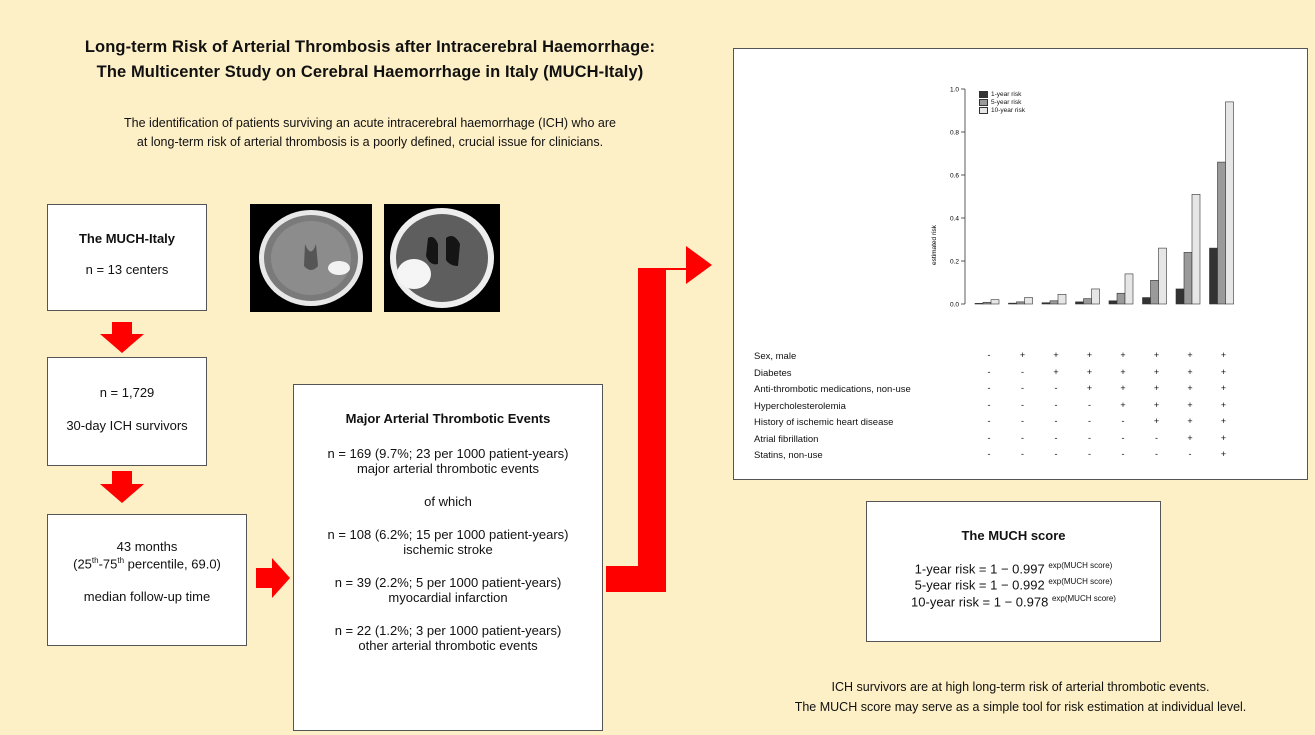  I want to click on chart-legend-entry: 1-year risk, so click(1000, 94).